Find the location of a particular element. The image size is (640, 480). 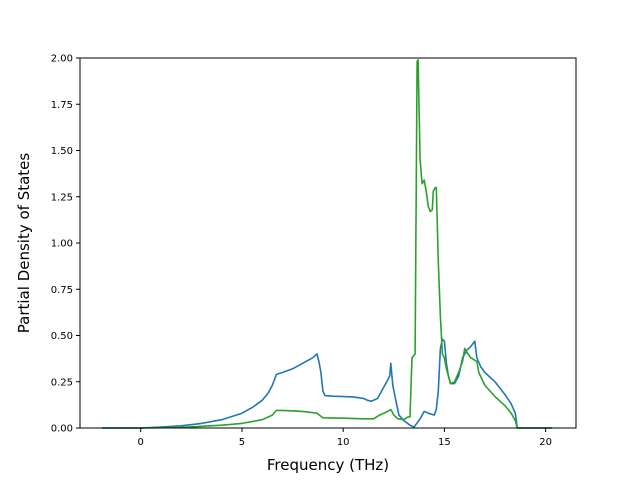

x-tick-label: 5 is located at coordinates (242, 442).